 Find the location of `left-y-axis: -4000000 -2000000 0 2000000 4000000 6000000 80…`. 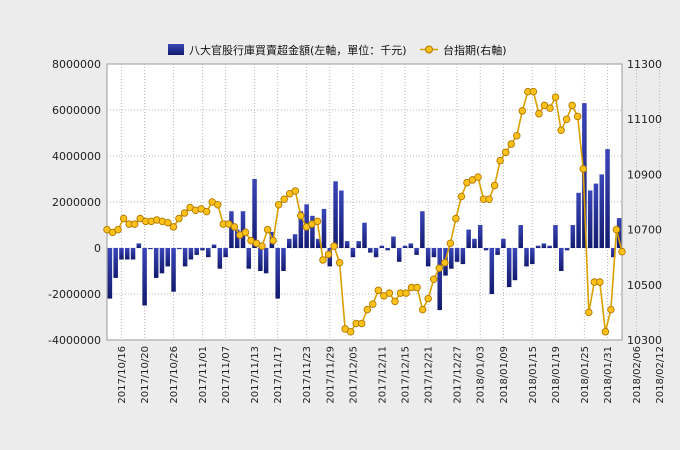

left-y-axis: -4000000 -2000000 0 2000000 4000000 6000000 80… is located at coordinates (74, 202).